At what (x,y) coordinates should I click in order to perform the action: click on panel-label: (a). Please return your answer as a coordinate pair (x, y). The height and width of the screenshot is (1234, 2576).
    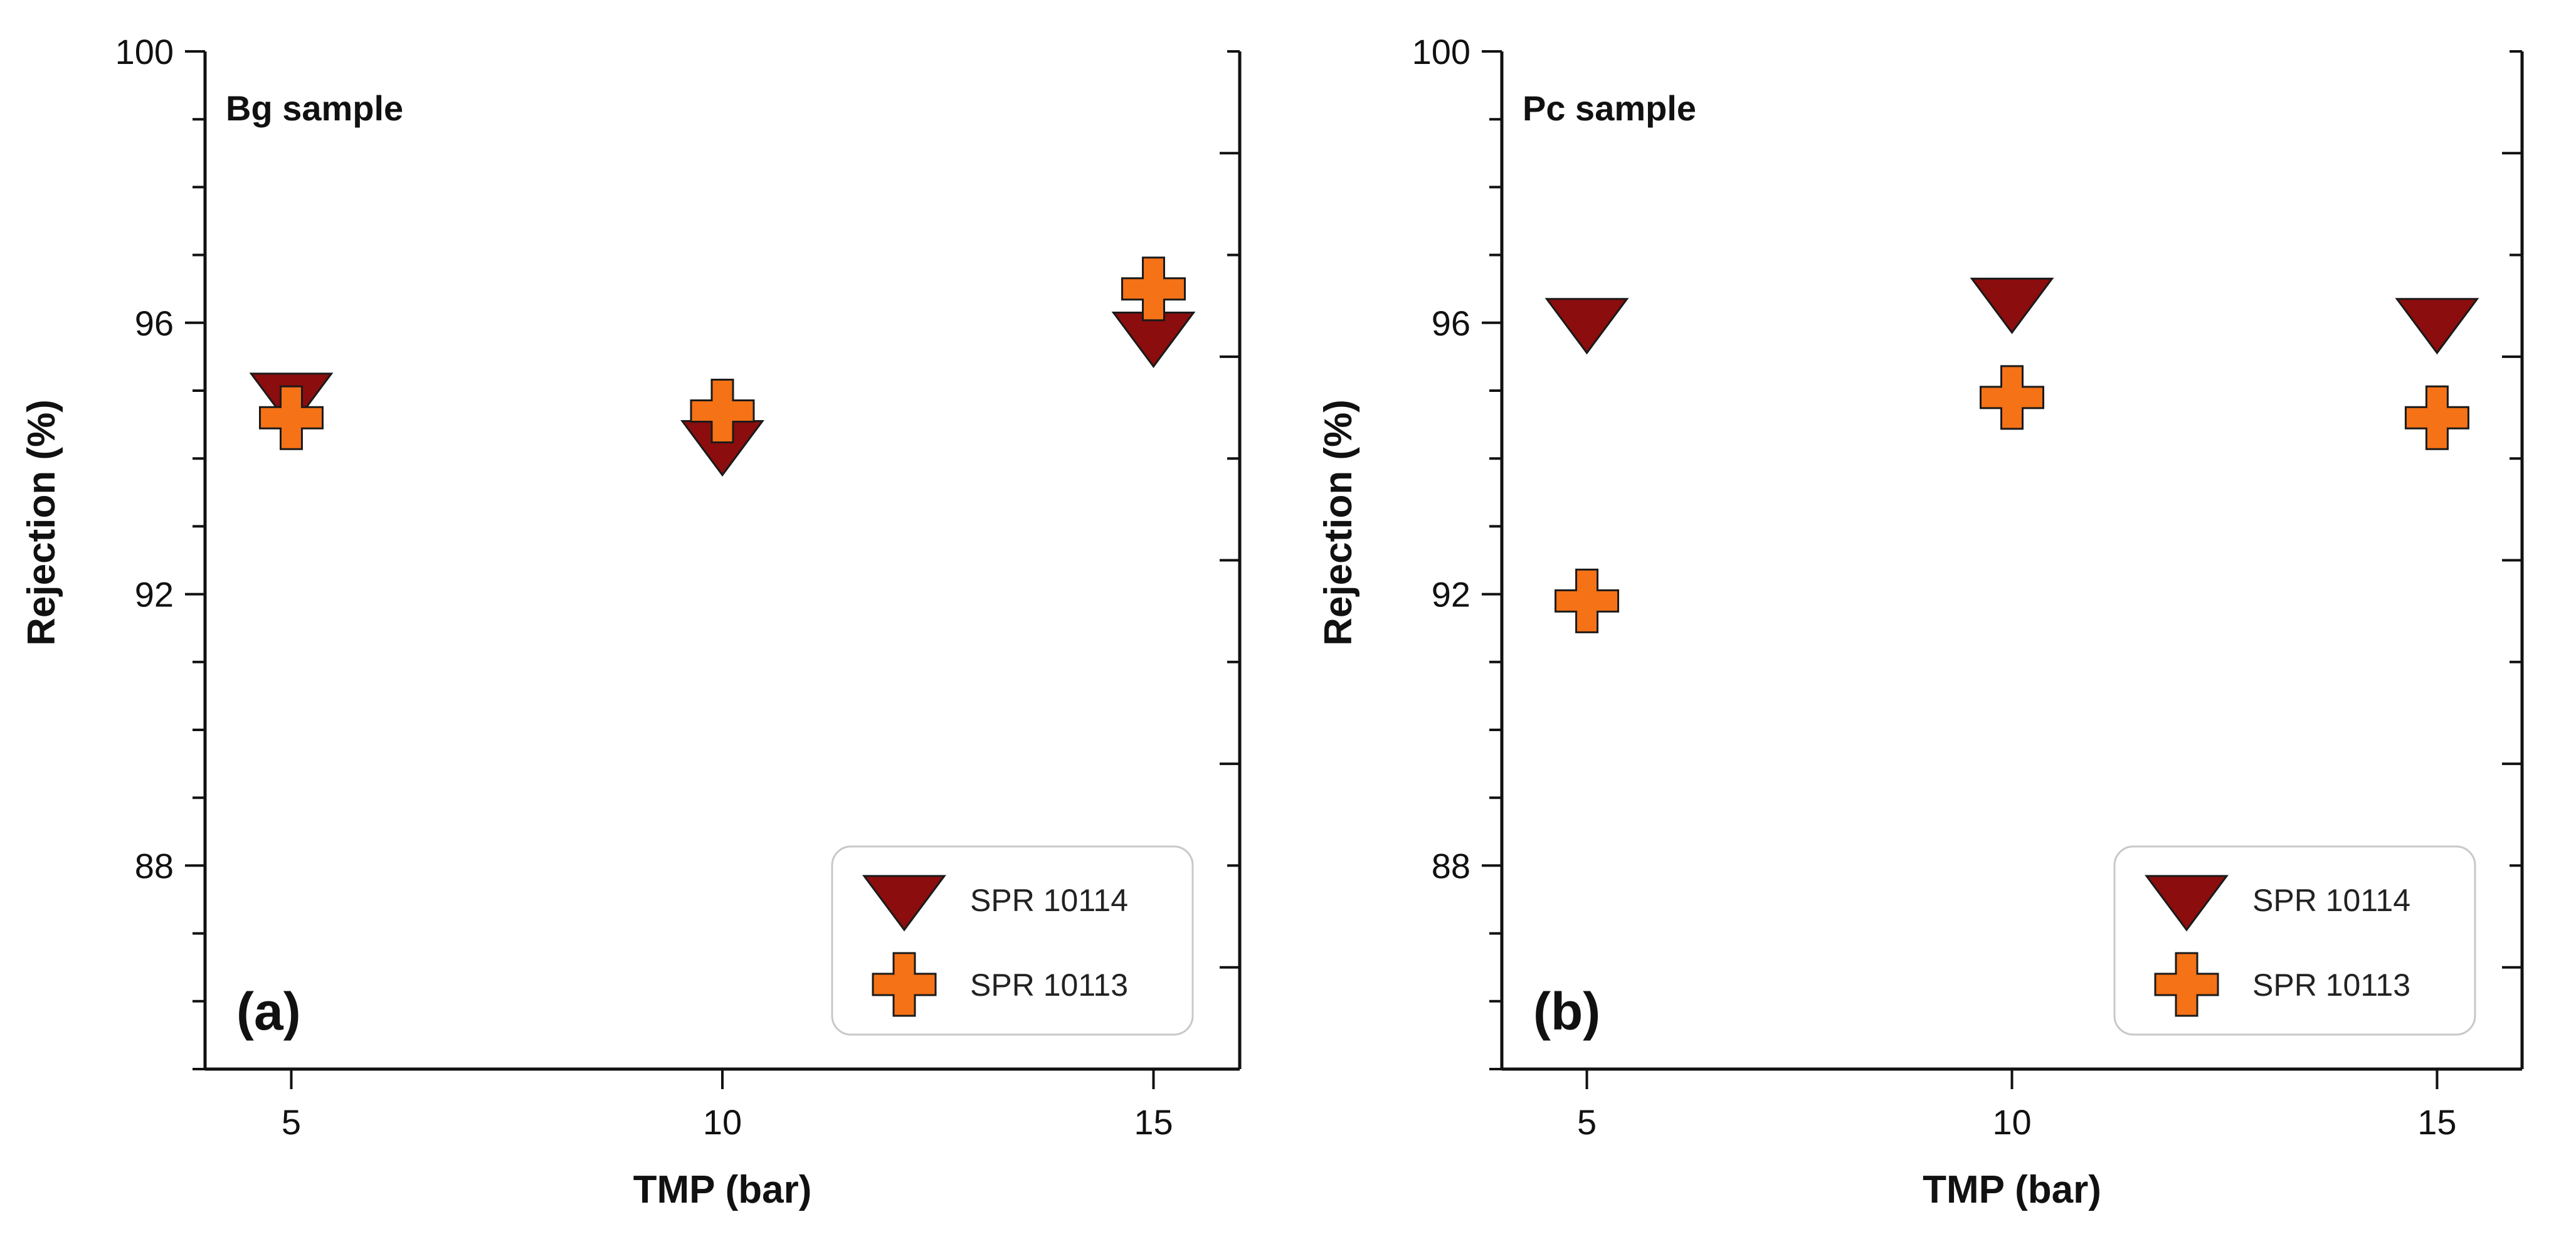
    Looking at the image, I should click on (268, 1012).